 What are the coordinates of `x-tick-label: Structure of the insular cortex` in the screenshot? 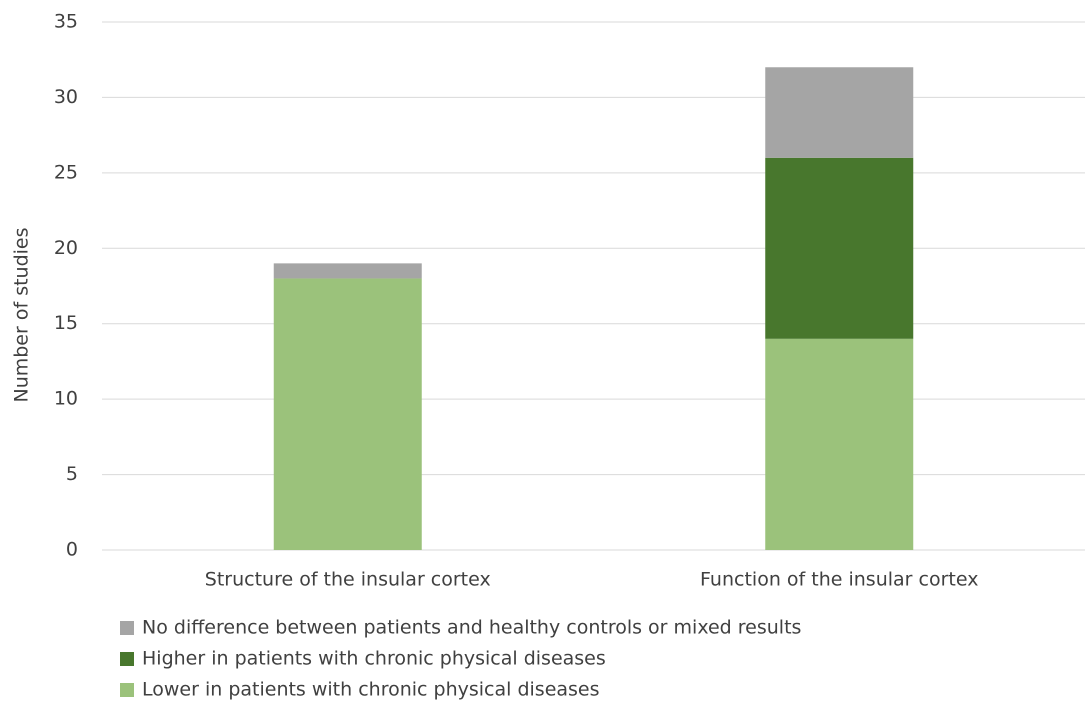 It's located at (348, 580).